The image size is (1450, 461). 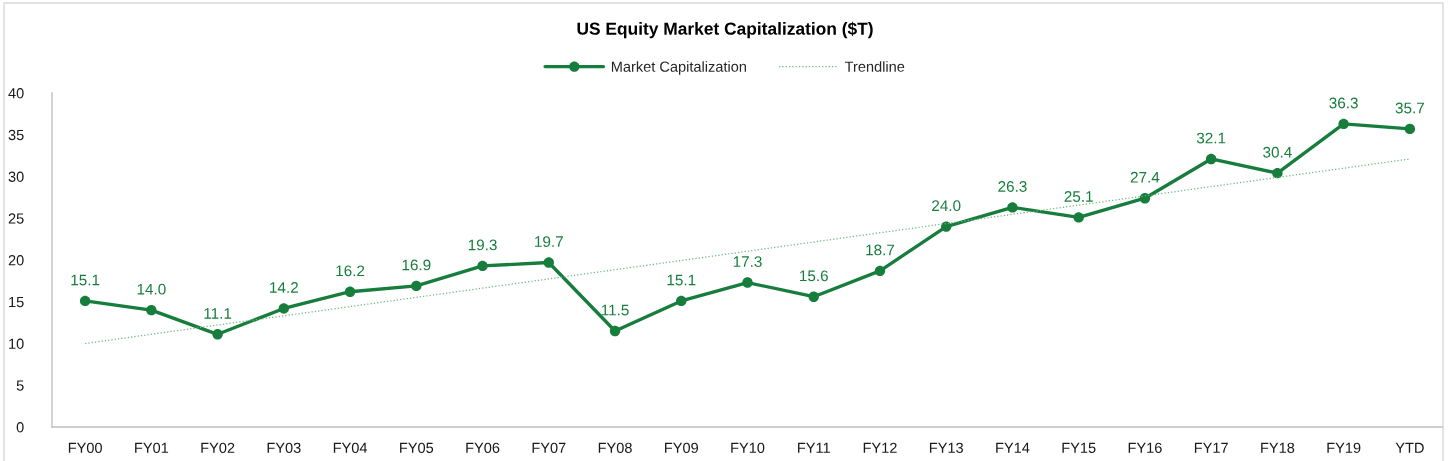 What do you see at coordinates (1211, 138) in the screenshot?
I see `data-label: 32.1` at bounding box center [1211, 138].